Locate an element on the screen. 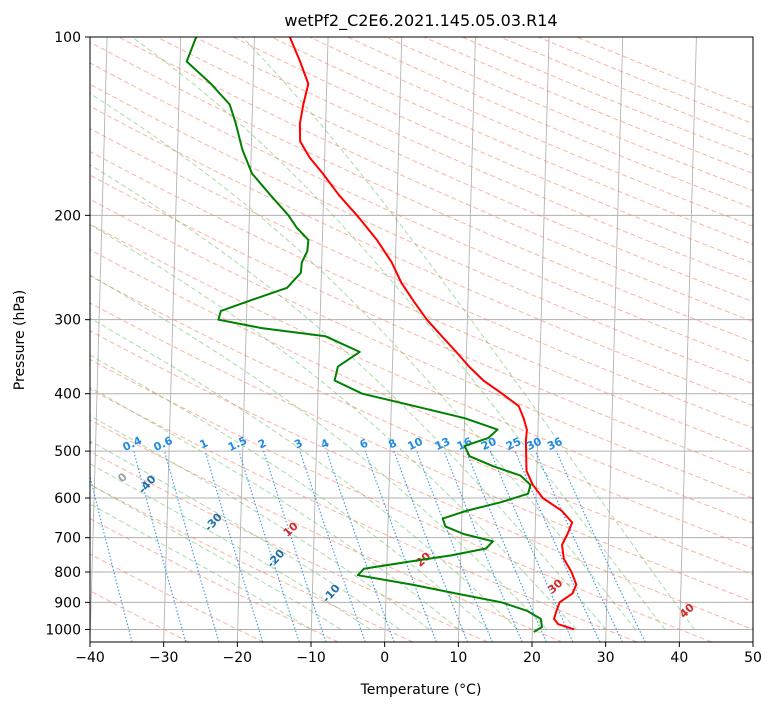 The height and width of the screenshot is (712, 775). mixing-ratio-label: 36 is located at coordinates (555, 444).